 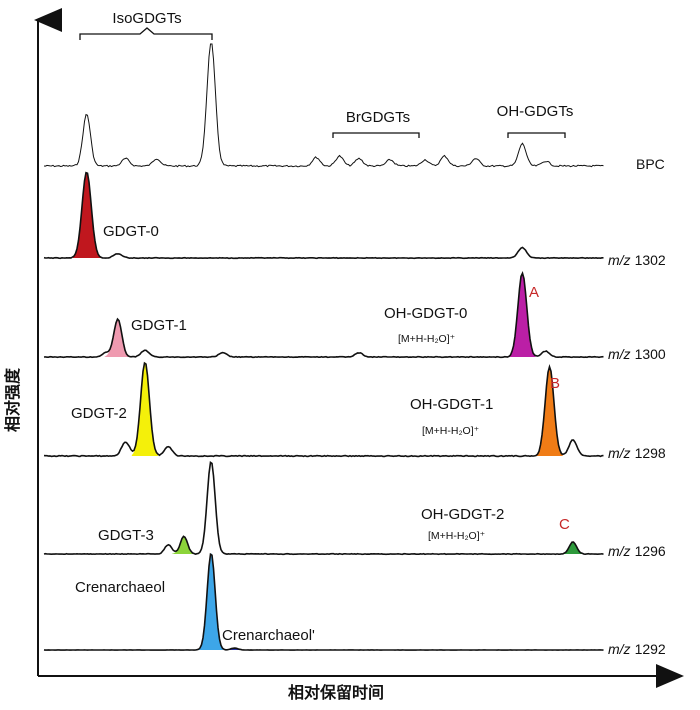 I want to click on y-axis-title: 相对强度, so click(x=12, y=399).